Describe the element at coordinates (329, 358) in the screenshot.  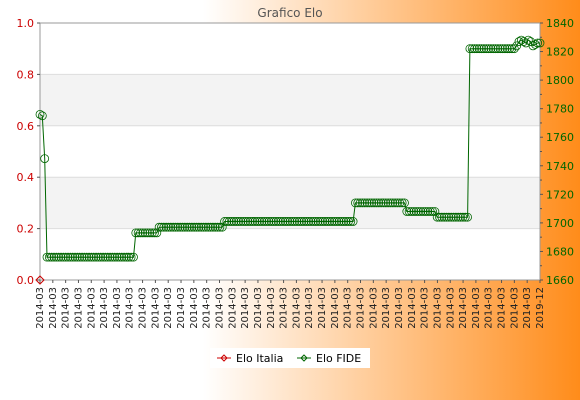
I see `legend-item-elo-fide: Elo FIDE` at that location.